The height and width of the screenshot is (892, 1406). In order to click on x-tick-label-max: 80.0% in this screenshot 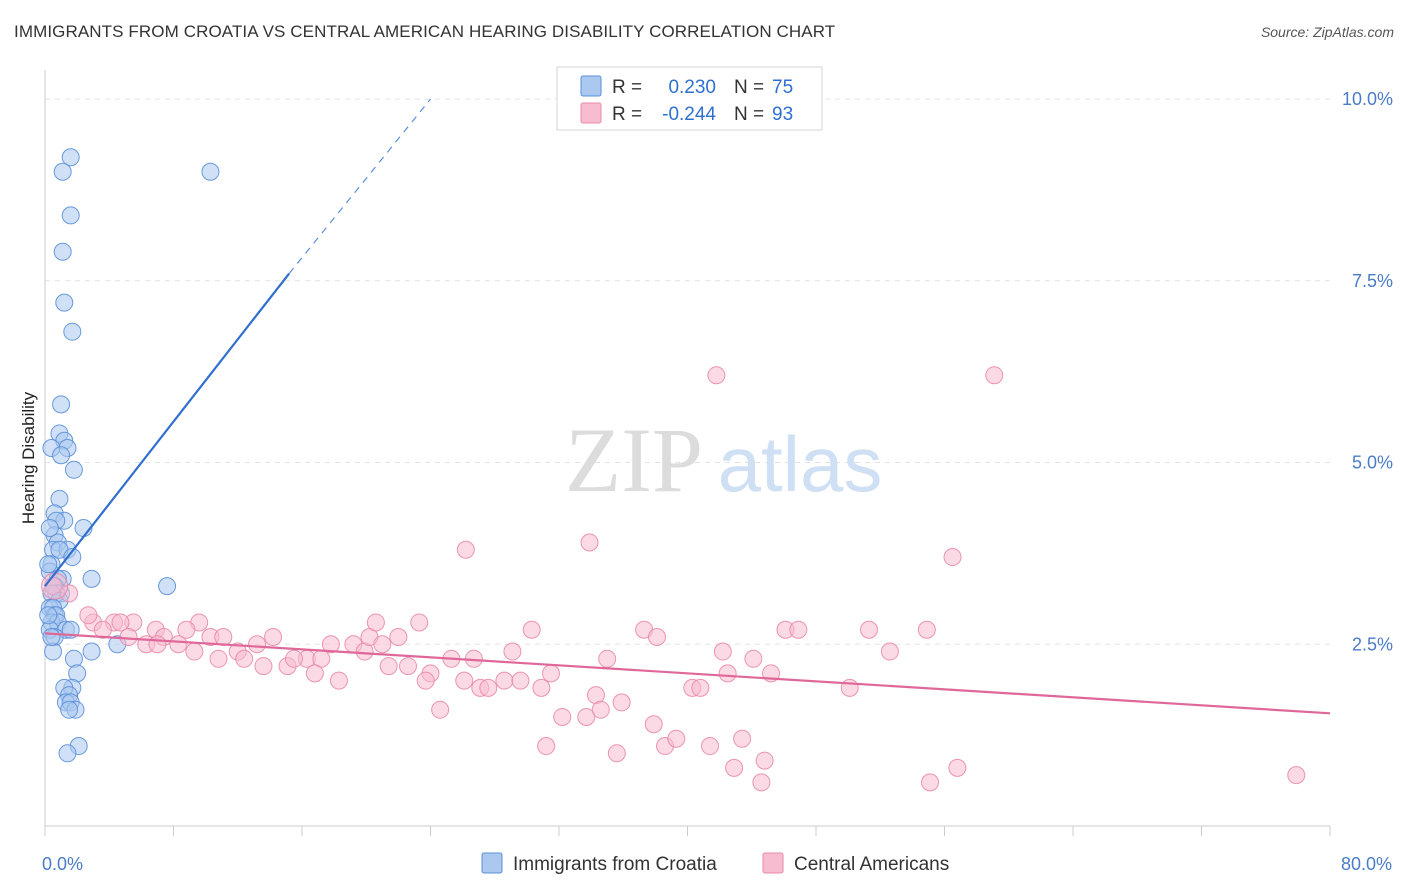, I will do `click(1366, 864)`.